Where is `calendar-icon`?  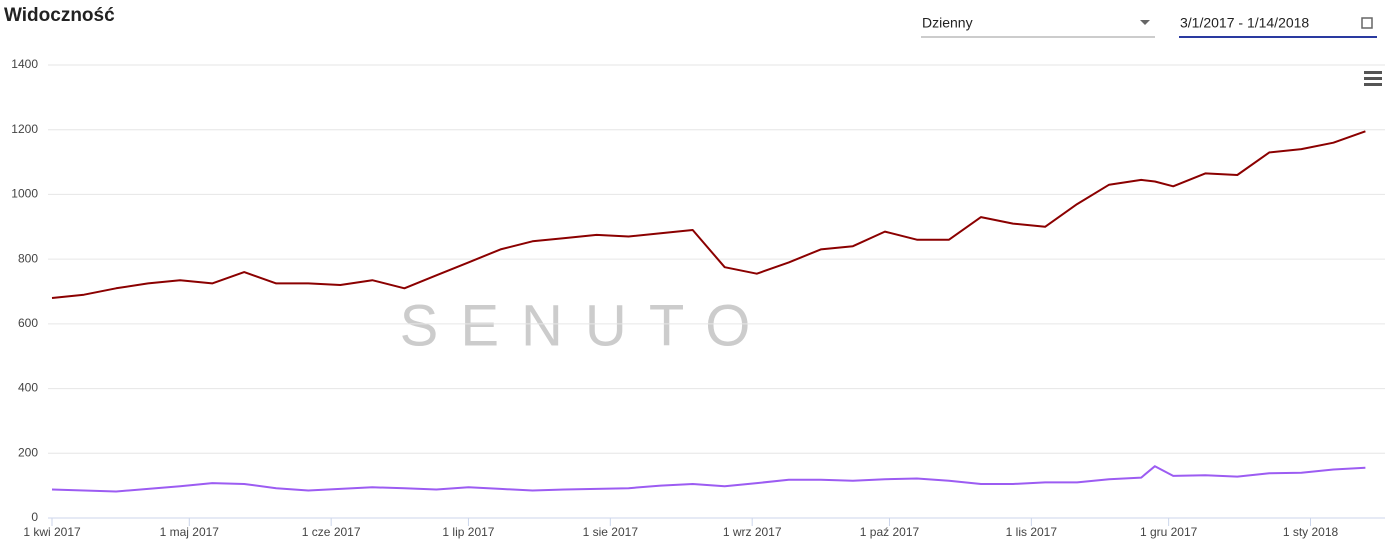
calendar-icon is located at coordinates (1367, 23).